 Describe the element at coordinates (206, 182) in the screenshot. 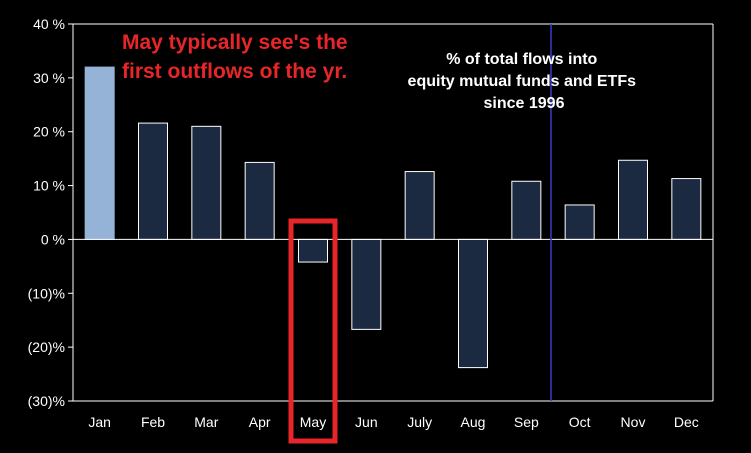

I see `bar-mar` at that location.